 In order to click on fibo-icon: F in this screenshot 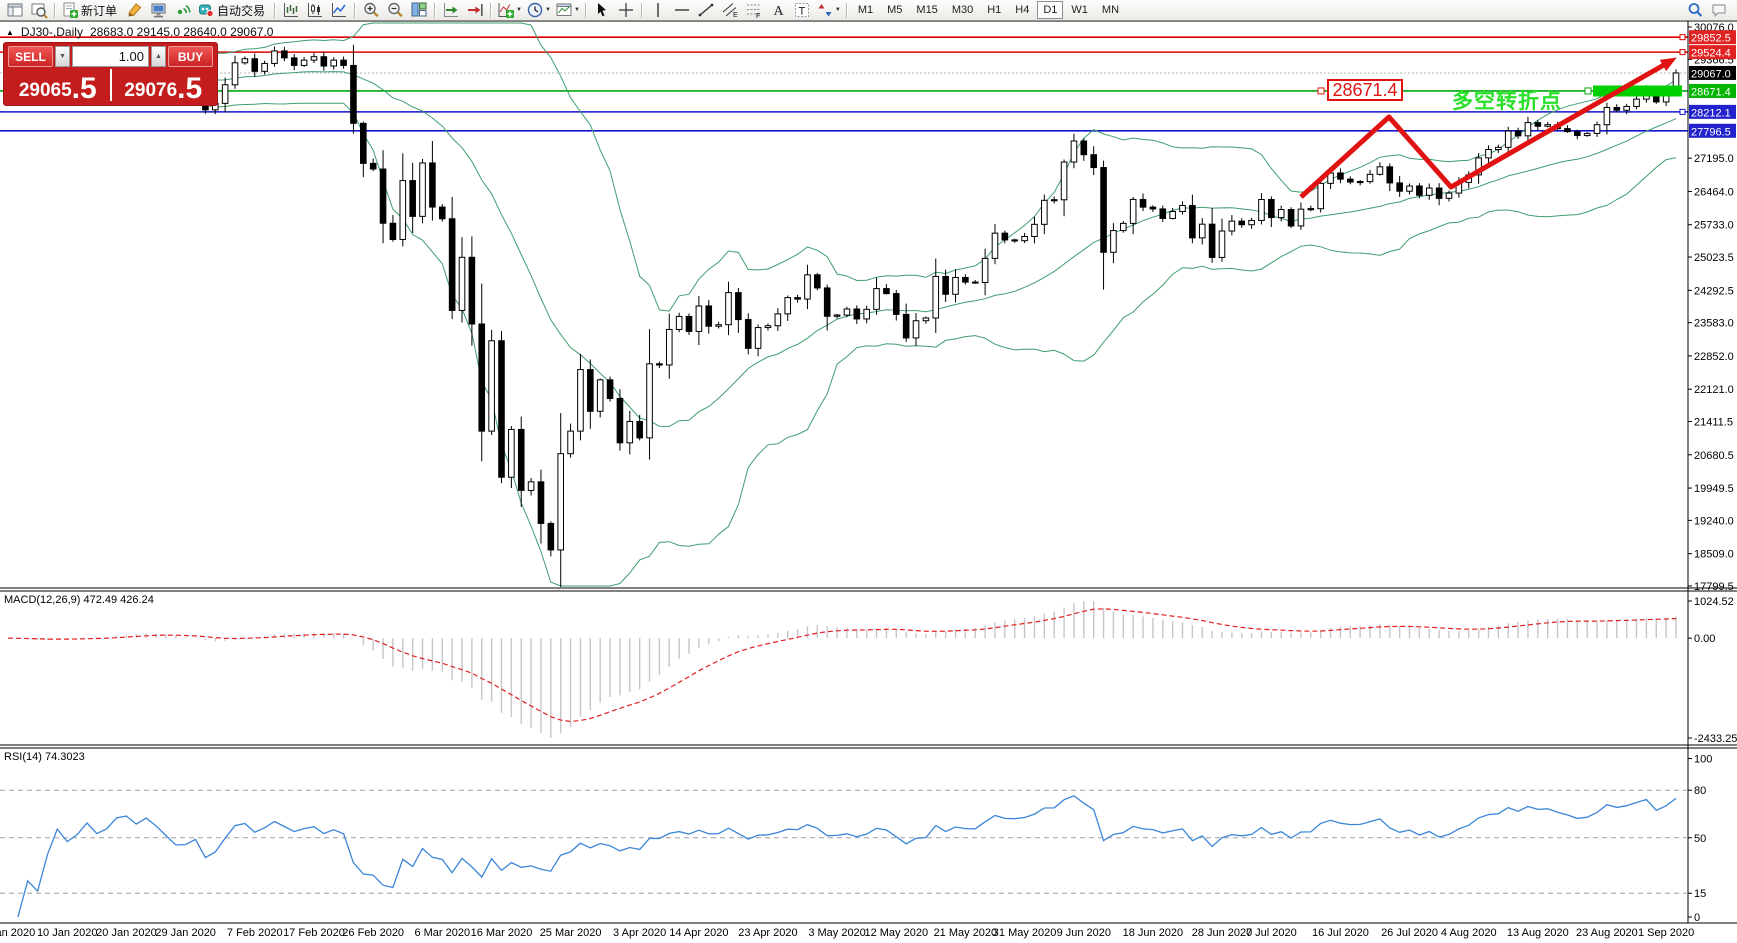, I will do `click(753, 11)`.